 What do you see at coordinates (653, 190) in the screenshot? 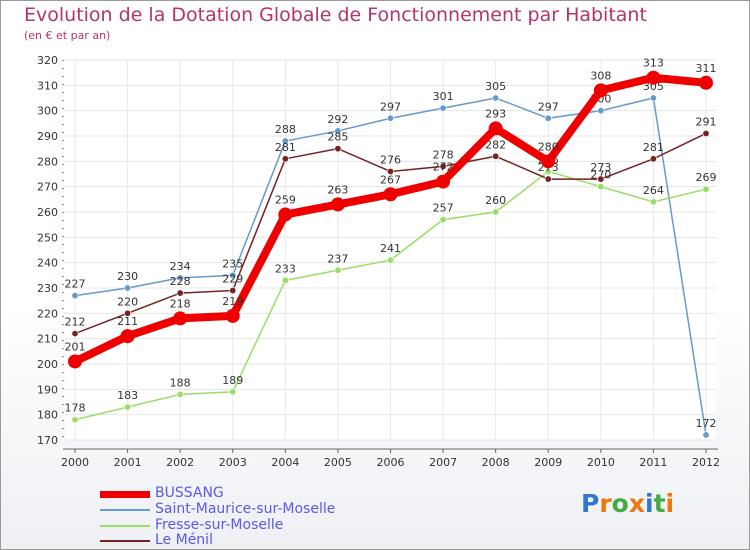
I see `data-label-fresse-sur-moselle: 264` at bounding box center [653, 190].